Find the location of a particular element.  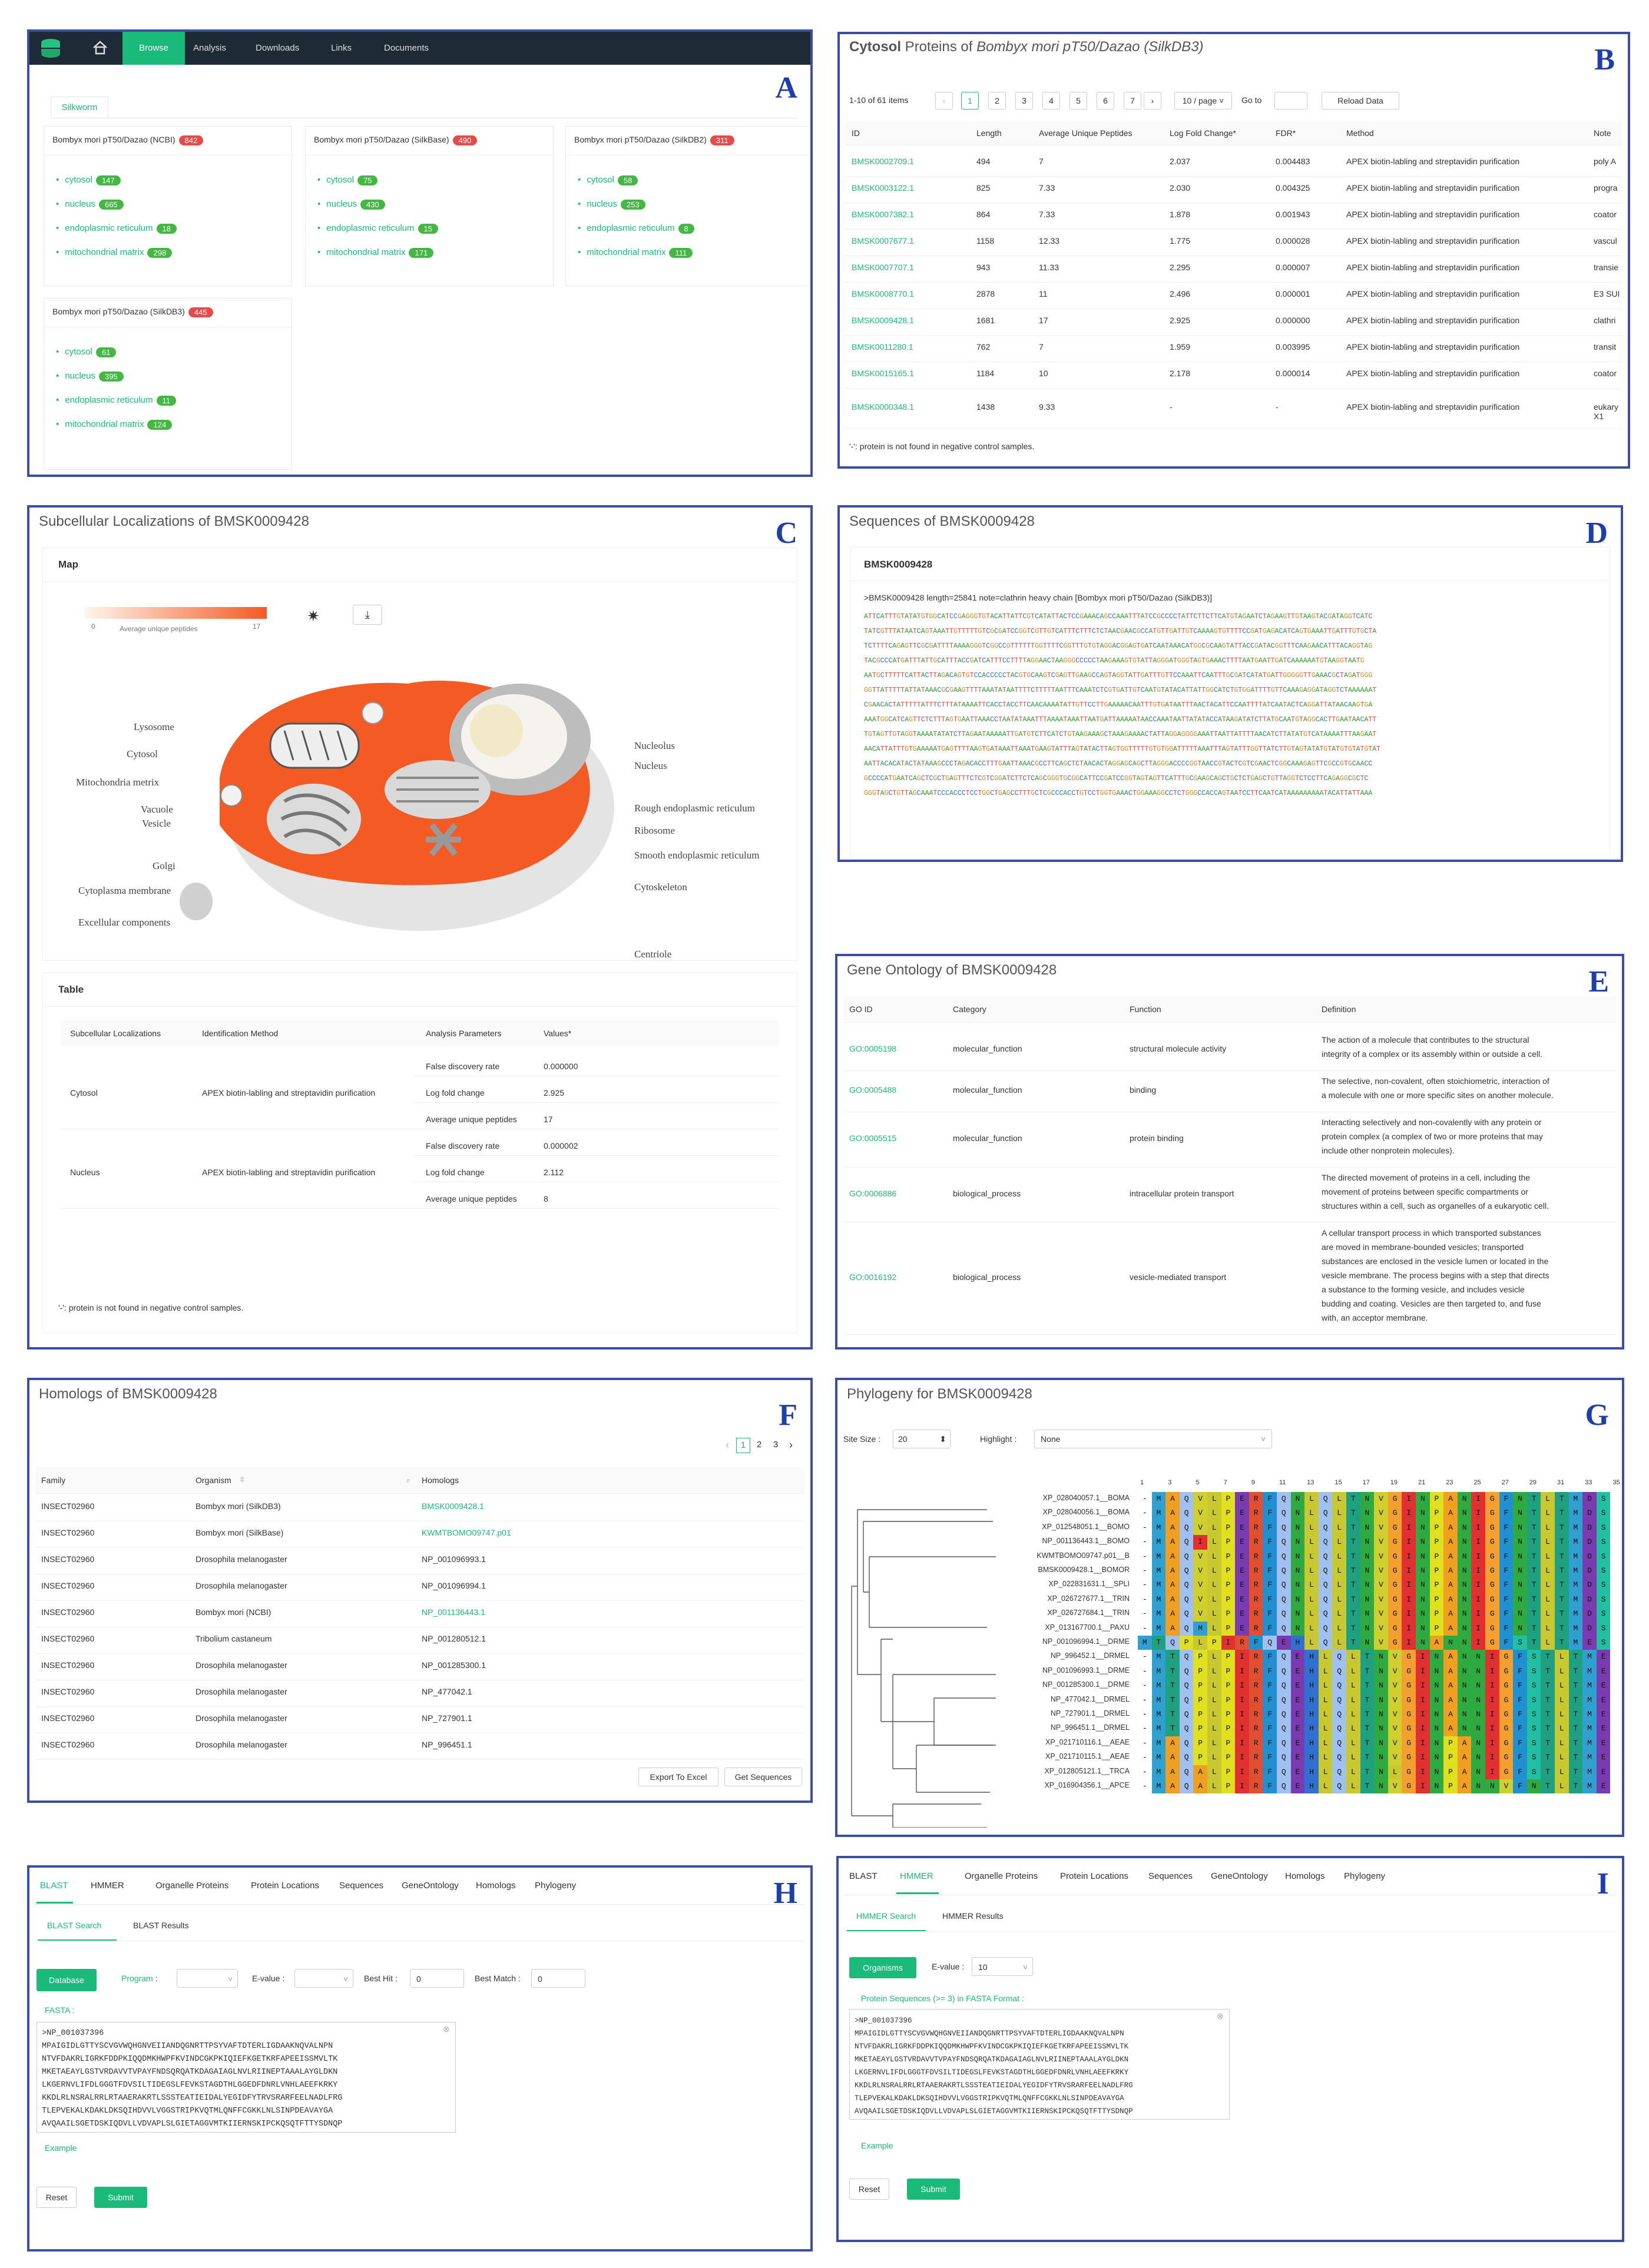

organisms-button: Organisms is located at coordinates (882, 1967).